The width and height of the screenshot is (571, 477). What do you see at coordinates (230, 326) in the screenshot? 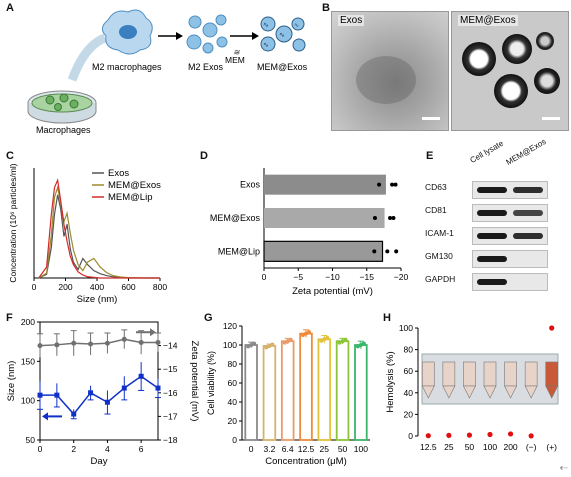
I see `y-tick-label: 120` at bounding box center [230, 326].